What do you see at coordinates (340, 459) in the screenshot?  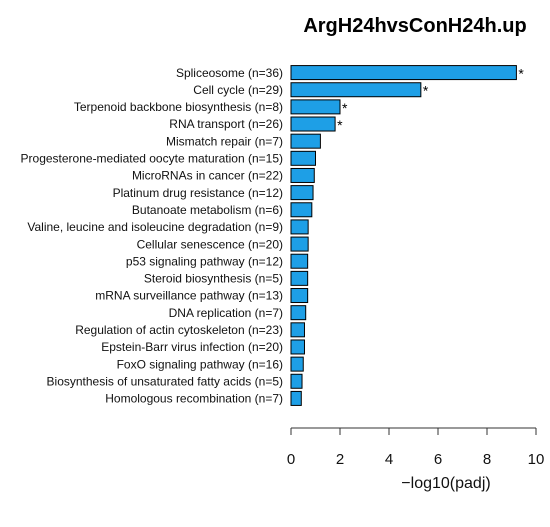 I see `x-tick-label: 2` at bounding box center [340, 459].